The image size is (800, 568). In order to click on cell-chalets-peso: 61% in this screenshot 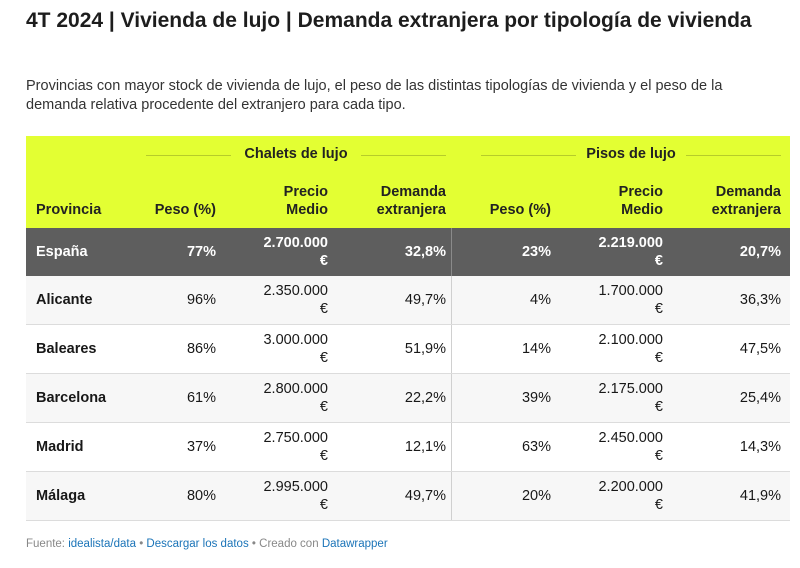, I will do `click(201, 398)`.